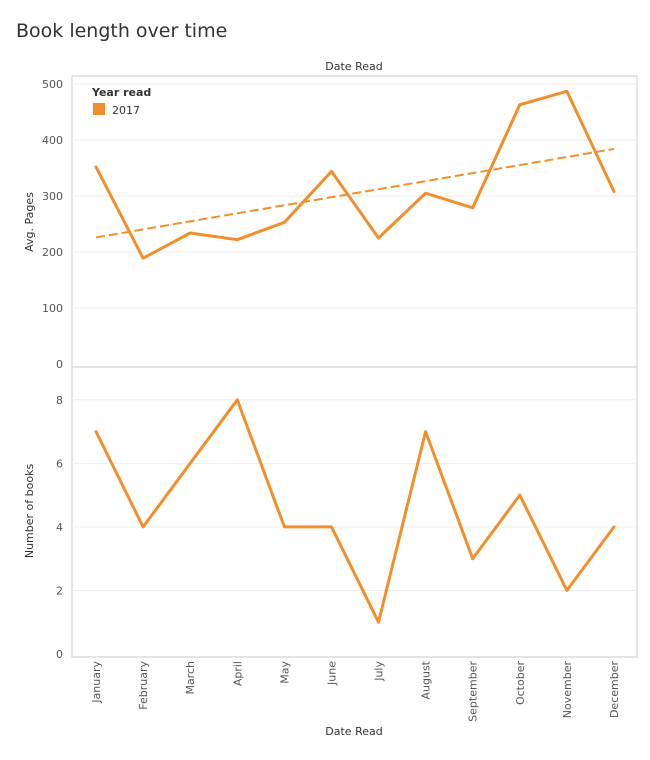 Image resolution: width=650 pixels, height=760 pixels. Describe the element at coordinates (29, 222) in the screenshot. I see `y-axis-title-avg-pages: Avg. Pages` at that location.